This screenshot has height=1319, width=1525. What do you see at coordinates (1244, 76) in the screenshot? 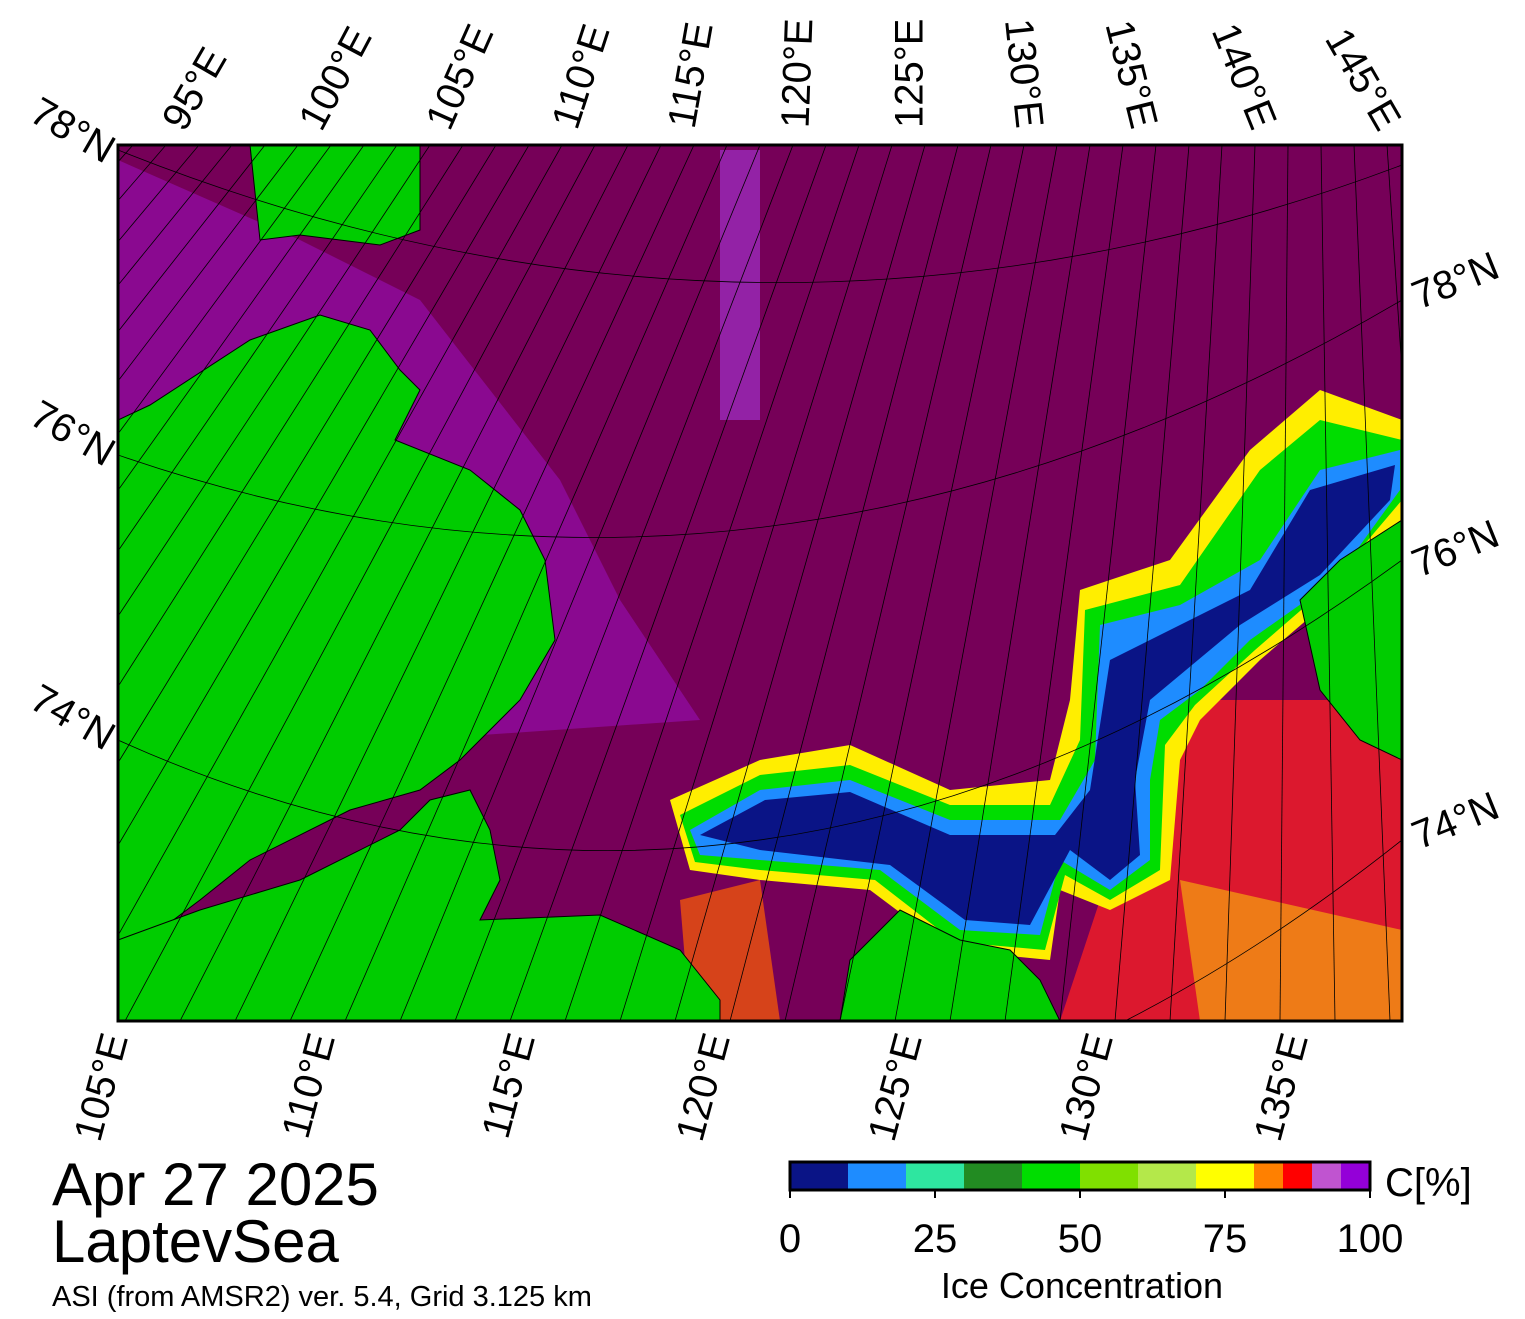
I see `lon-label: 140°E` at bounding box center [1244, 76].